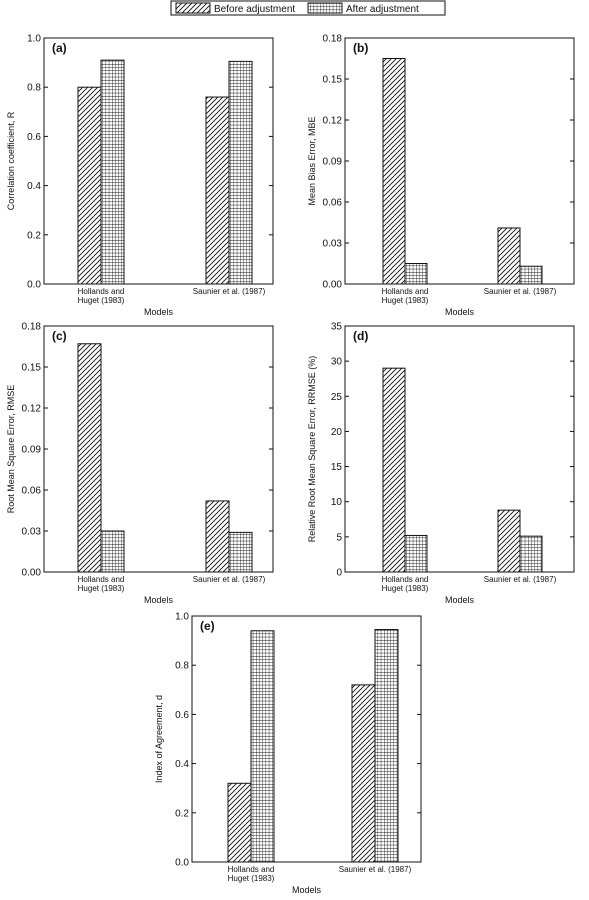 Image resolution: width=589 pixels, height=900 pixels. What do you see at coordinates (11, 160) in the screenshot?
I see `y-axis-title: Correlation coefficient, R` at bounding box center [11, 160].